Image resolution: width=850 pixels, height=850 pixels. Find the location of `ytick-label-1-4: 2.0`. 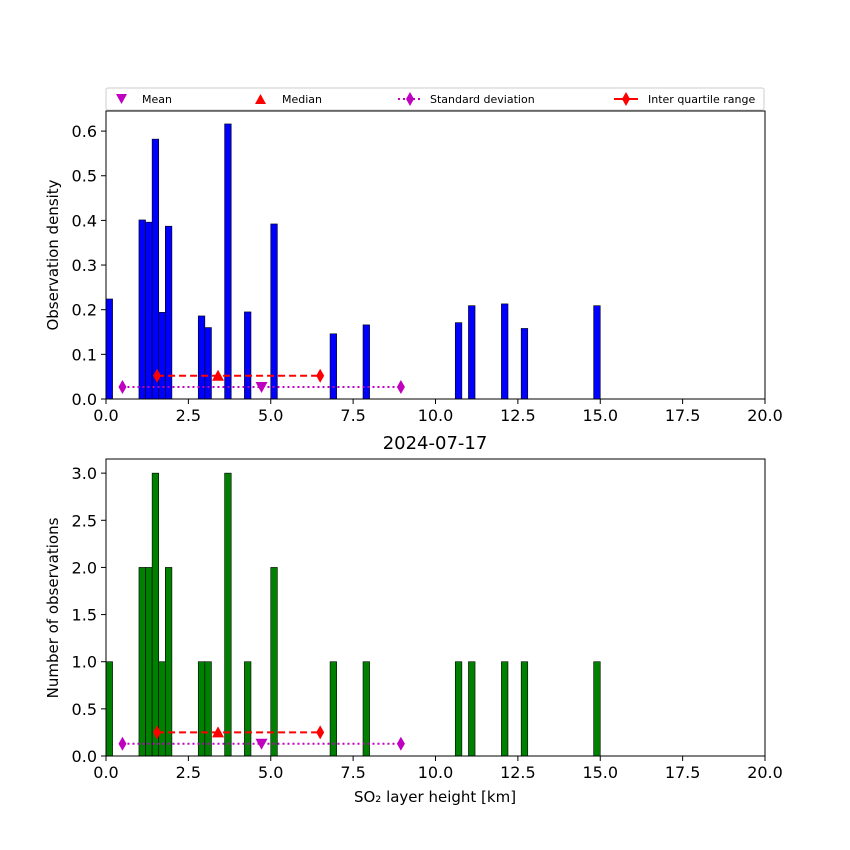

ytick-label-1-4: 2.0 is located at coordinates (84, 567).